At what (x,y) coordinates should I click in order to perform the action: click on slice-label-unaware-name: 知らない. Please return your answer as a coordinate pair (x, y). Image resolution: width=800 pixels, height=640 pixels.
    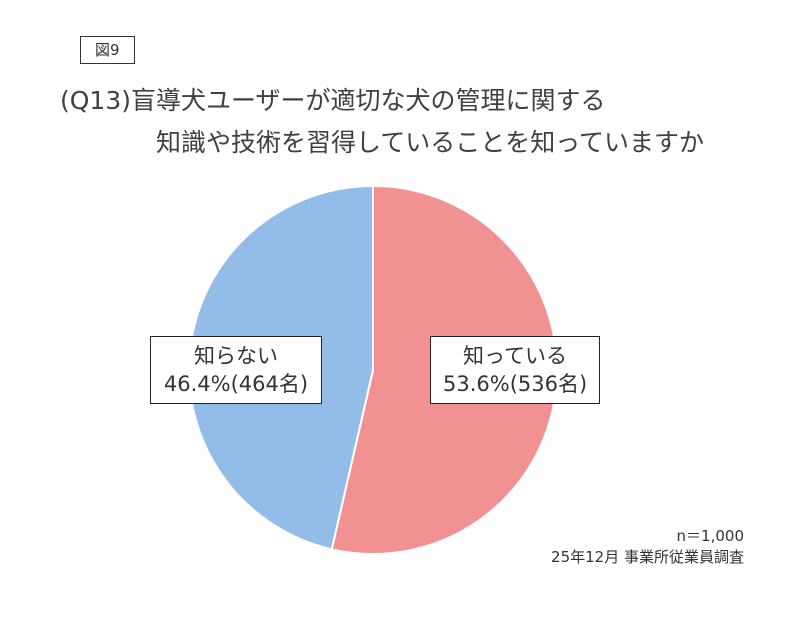
    Looking at the image, I should click on (236, 356).